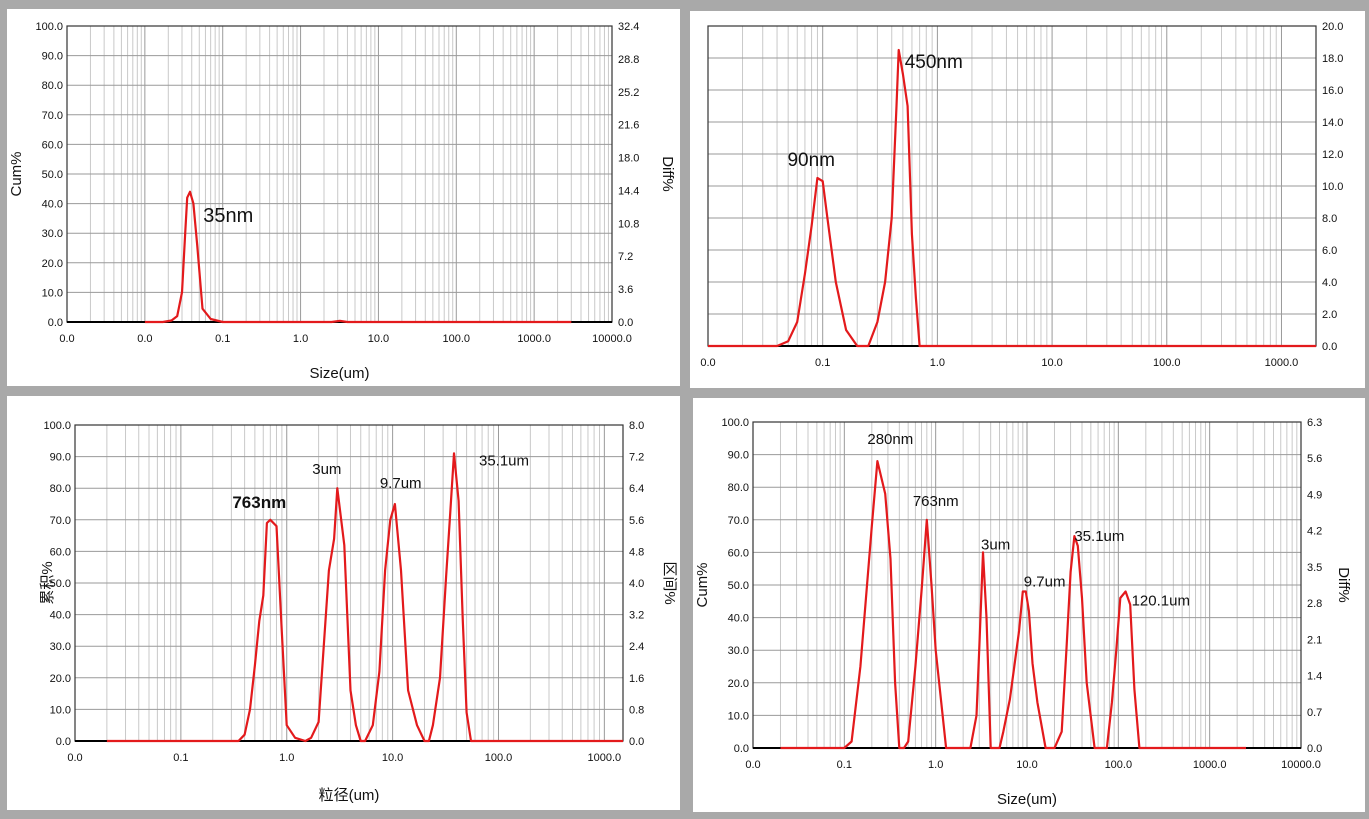  What do you see at coordinates (349, 795) in the screenshot?
I see `x-axis-label: 粒径(um)` at bounding box center [349, 795].